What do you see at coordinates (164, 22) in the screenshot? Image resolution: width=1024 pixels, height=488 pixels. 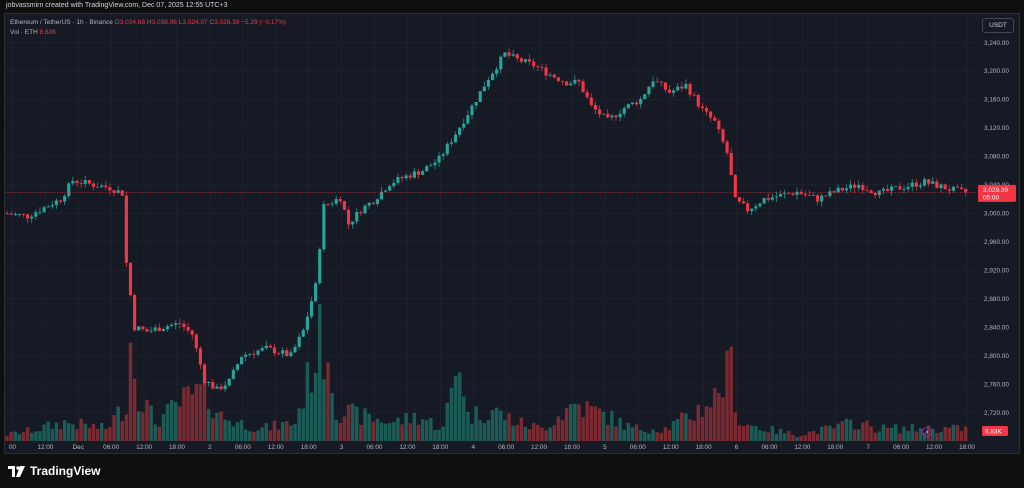 I see `high-value: 3,038.96` at bounding box center [164, 22].